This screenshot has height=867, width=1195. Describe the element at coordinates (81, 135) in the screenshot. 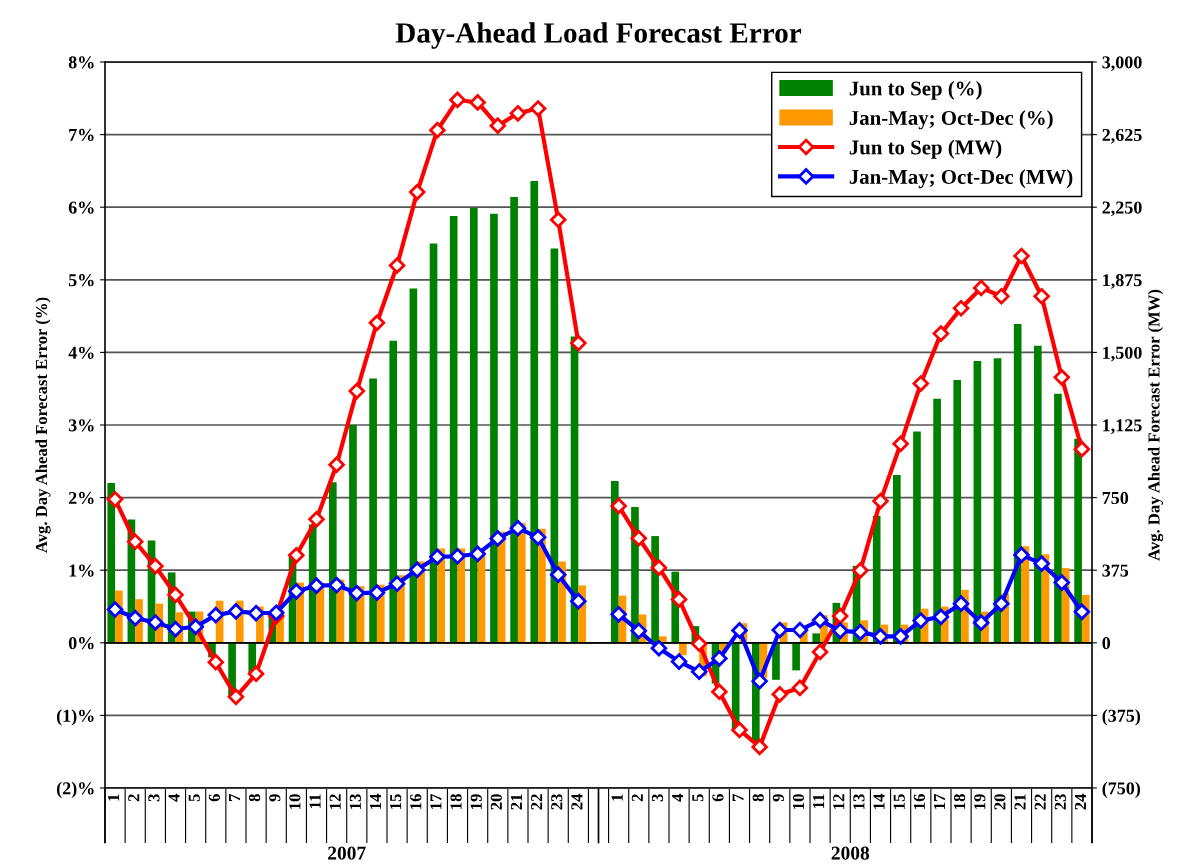

I see `y-tick-label: 7%` at that location.